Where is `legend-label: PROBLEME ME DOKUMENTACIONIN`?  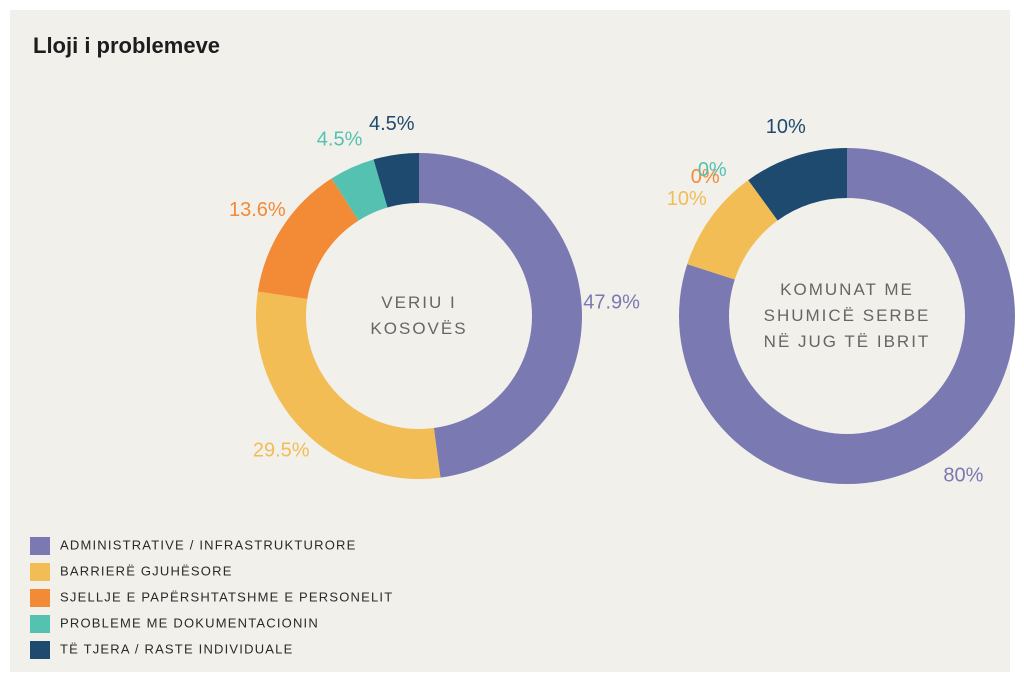 legend-label: PROBLEME ME DOKUMENTACIONIN is located at coordinates (189, 622).